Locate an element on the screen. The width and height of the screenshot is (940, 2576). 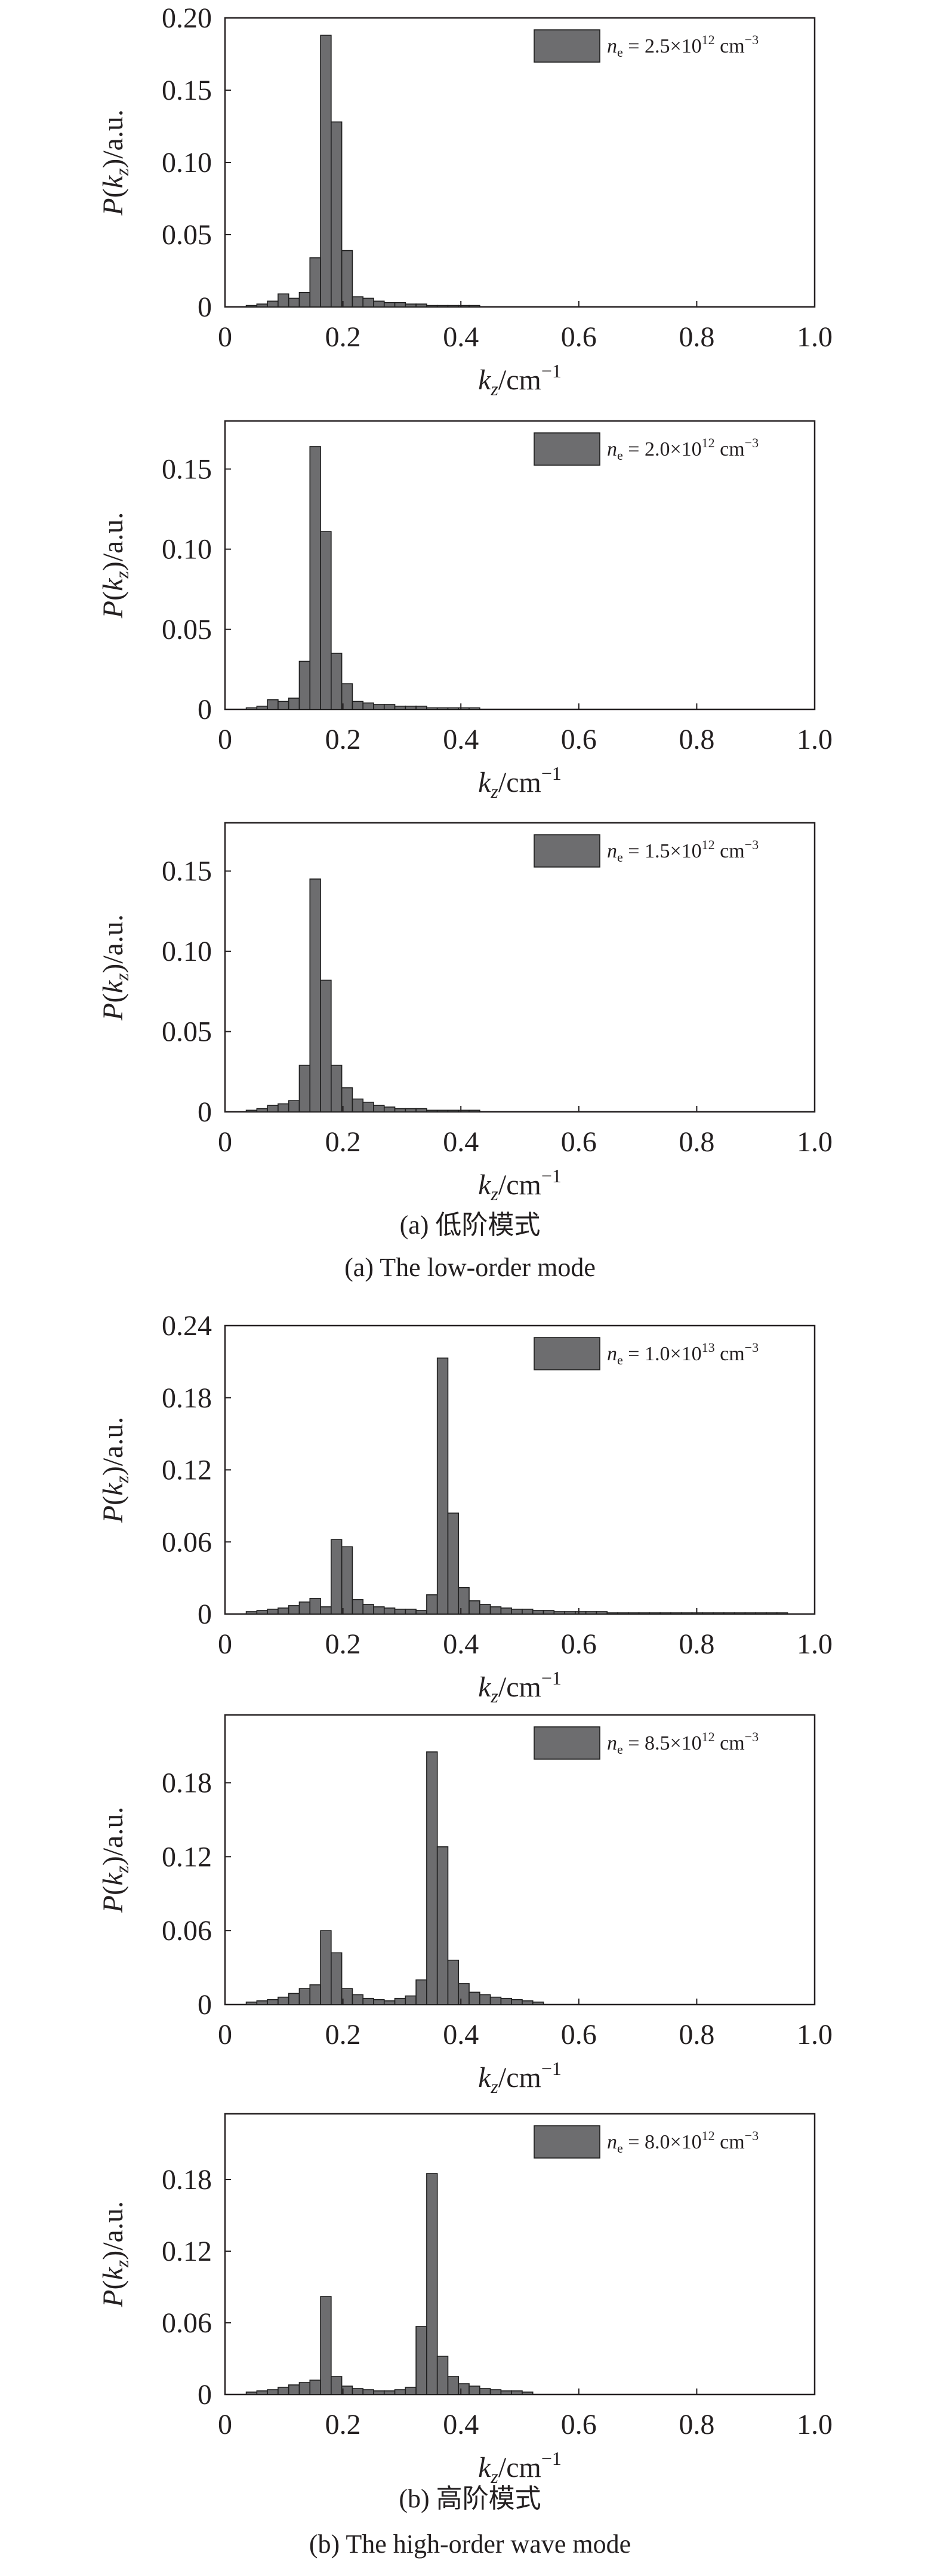
legend-label: ne = 2.0×1012 cm−3 is located at coordinates (683, 449).